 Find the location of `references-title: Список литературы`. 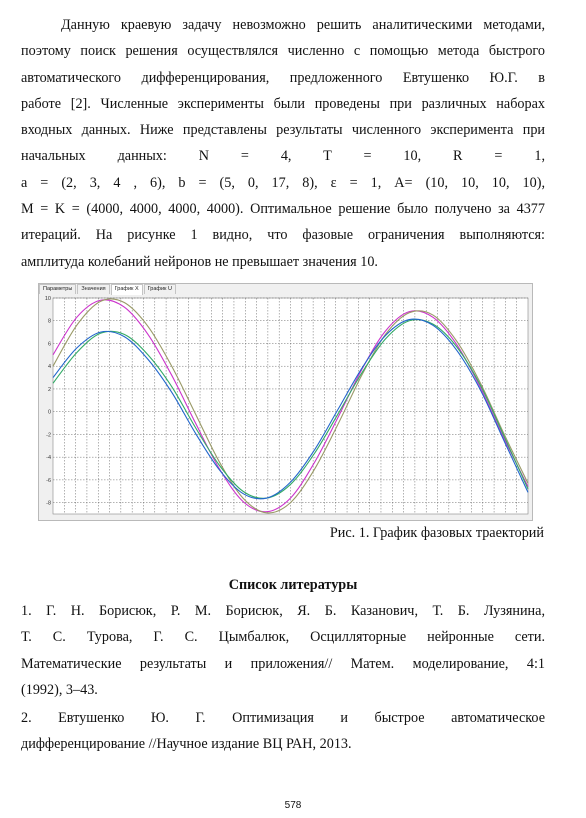

references-title: Список литературы is located at coordinates (293, 585).